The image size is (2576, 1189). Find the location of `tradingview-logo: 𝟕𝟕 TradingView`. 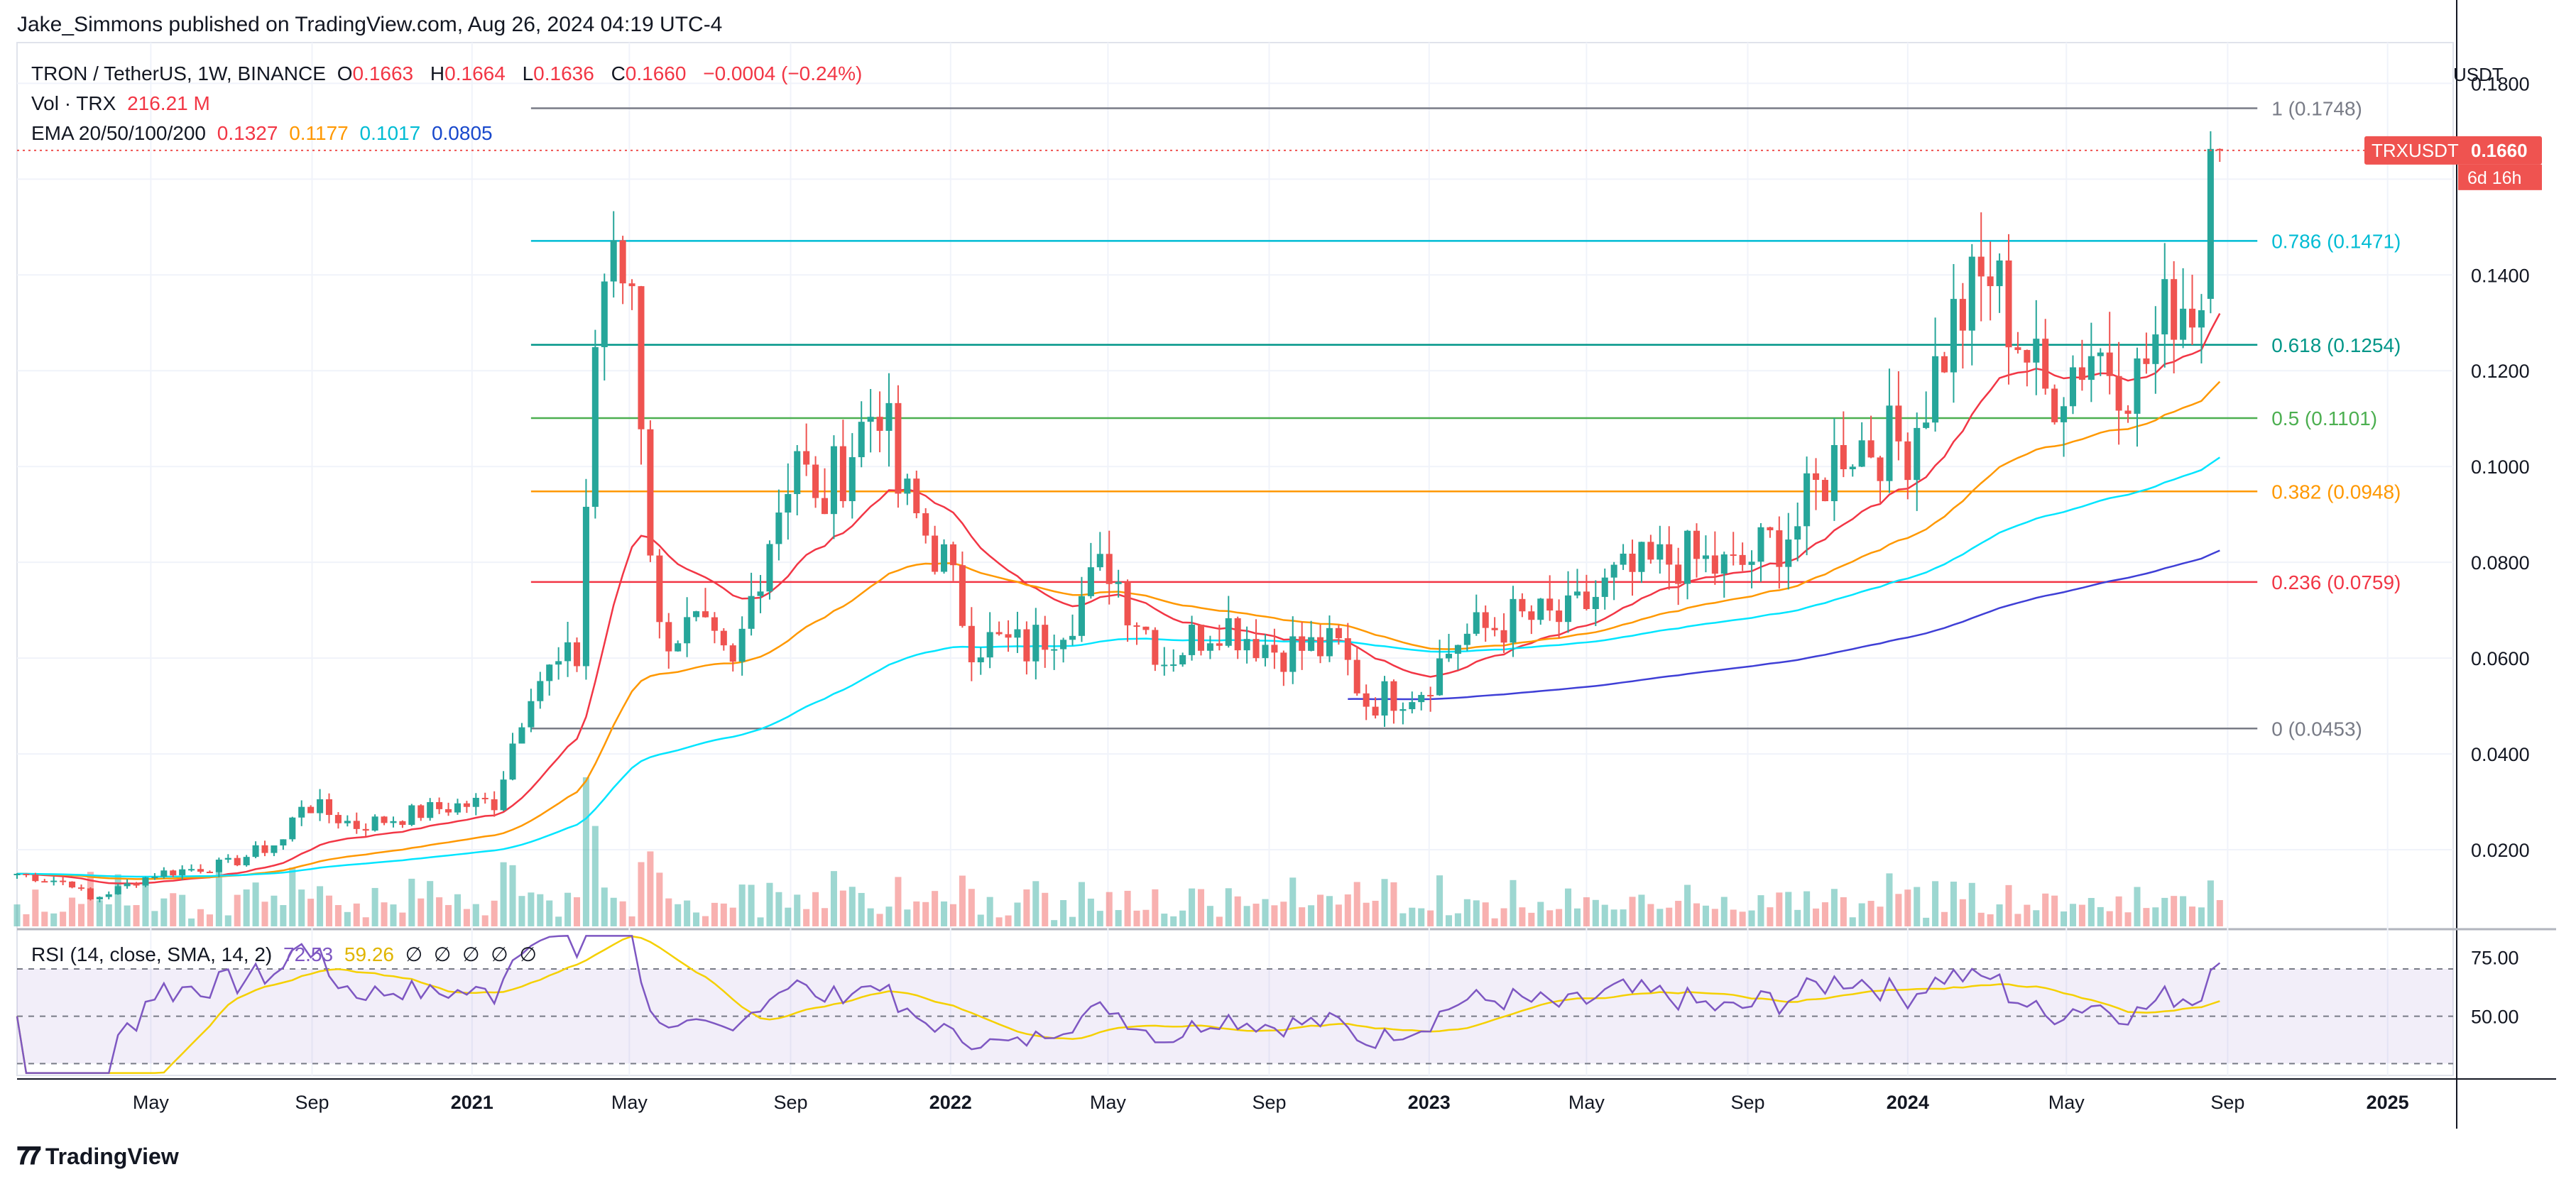

tradingview-logo: 𝟕𝟕 TradingView is located at coordinates (98, 1157).